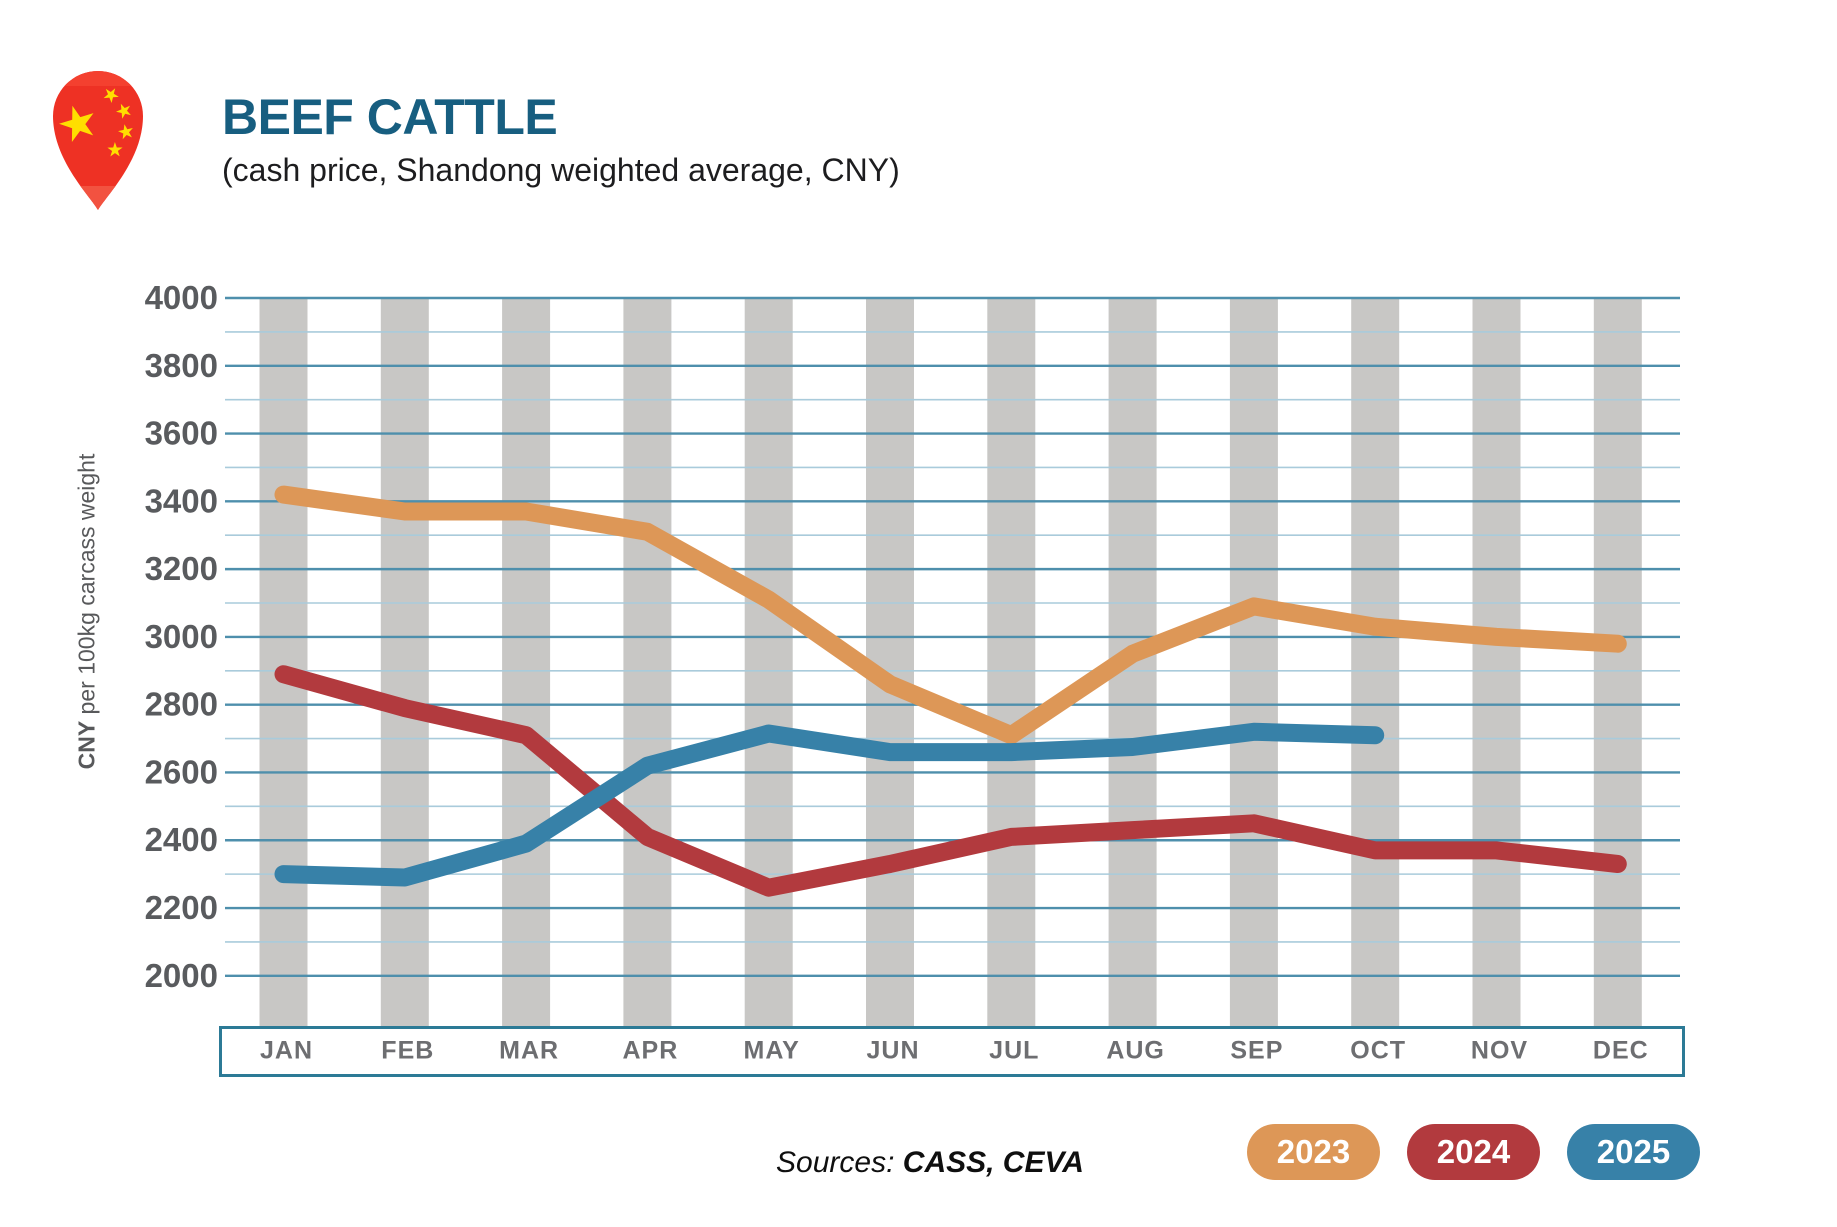 Image resolution: width=1837 pixels, height=1227 pixels. What do you see at coordinates (286, 1049) in the screenshot?
I see `month-label-jan: JAN` at bounding box center [286, 1049].